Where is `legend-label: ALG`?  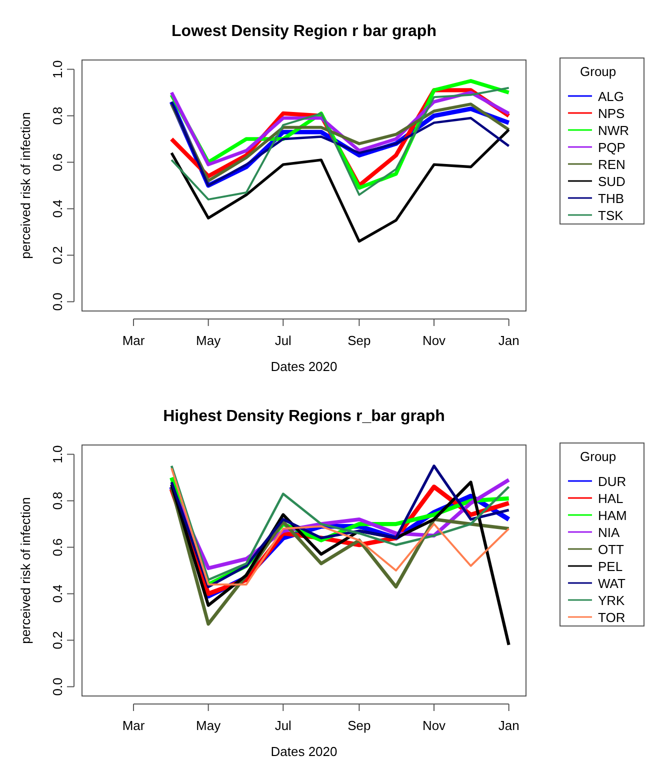
legend-label: ALG is located at coordinates (611, 96).